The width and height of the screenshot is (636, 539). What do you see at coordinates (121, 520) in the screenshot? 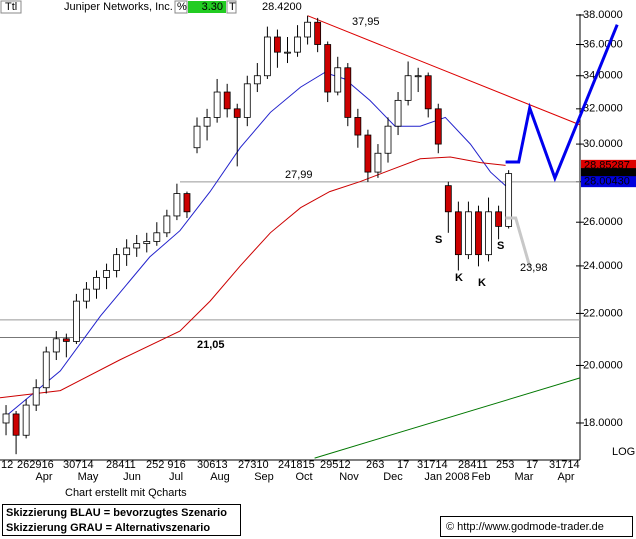
I see `legend-box` at bounding box center [121, 520].